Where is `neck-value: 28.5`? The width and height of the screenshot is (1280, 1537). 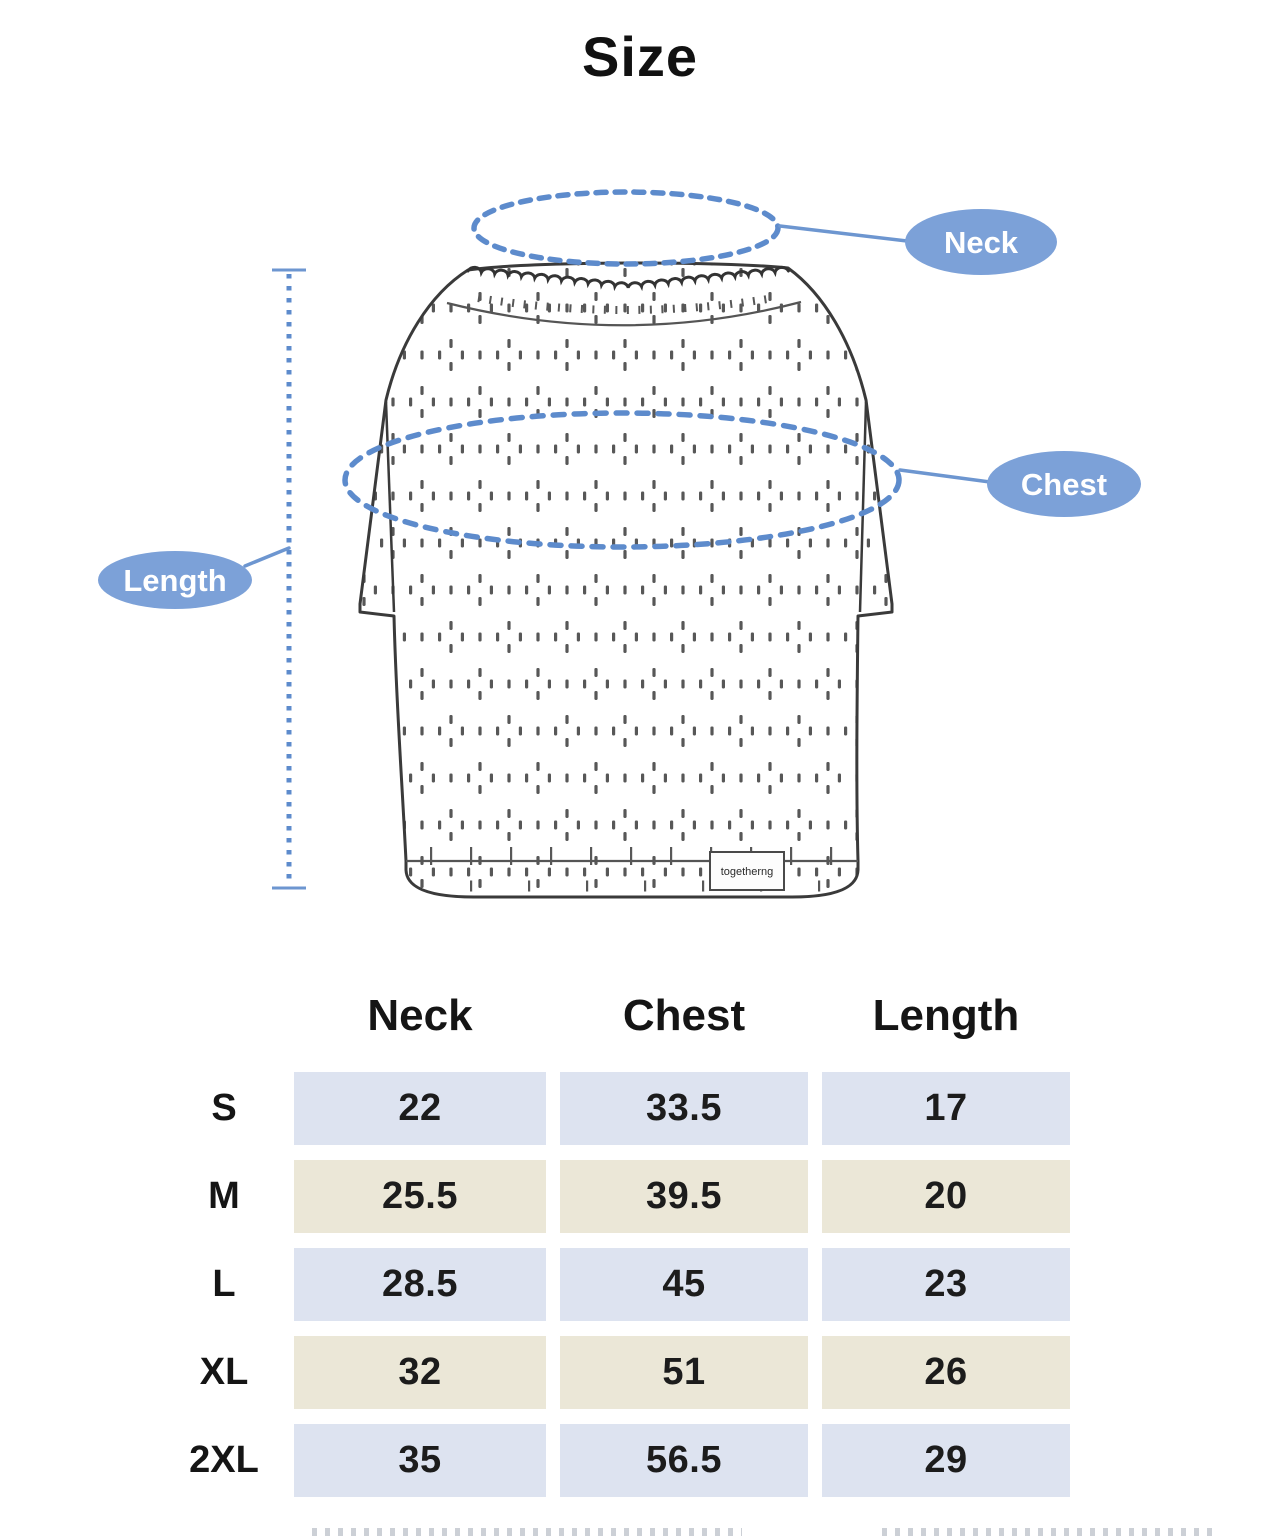
neck-value: 28.5 is located at coordinates (420, 1284).